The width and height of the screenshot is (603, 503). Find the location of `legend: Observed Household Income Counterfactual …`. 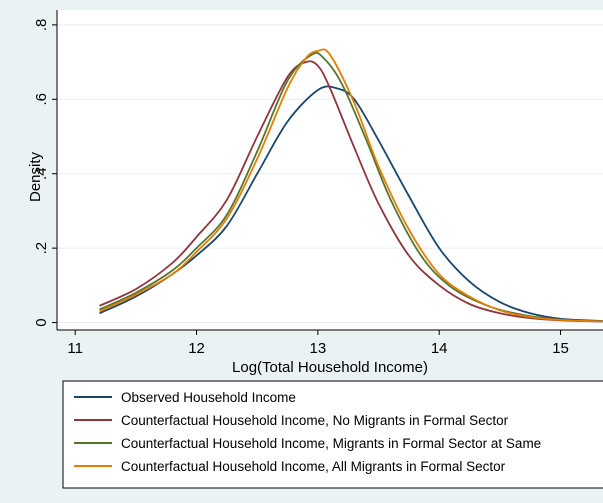

legend: Observed Household Income Counterfactual … is located at coordinates (307, 432).